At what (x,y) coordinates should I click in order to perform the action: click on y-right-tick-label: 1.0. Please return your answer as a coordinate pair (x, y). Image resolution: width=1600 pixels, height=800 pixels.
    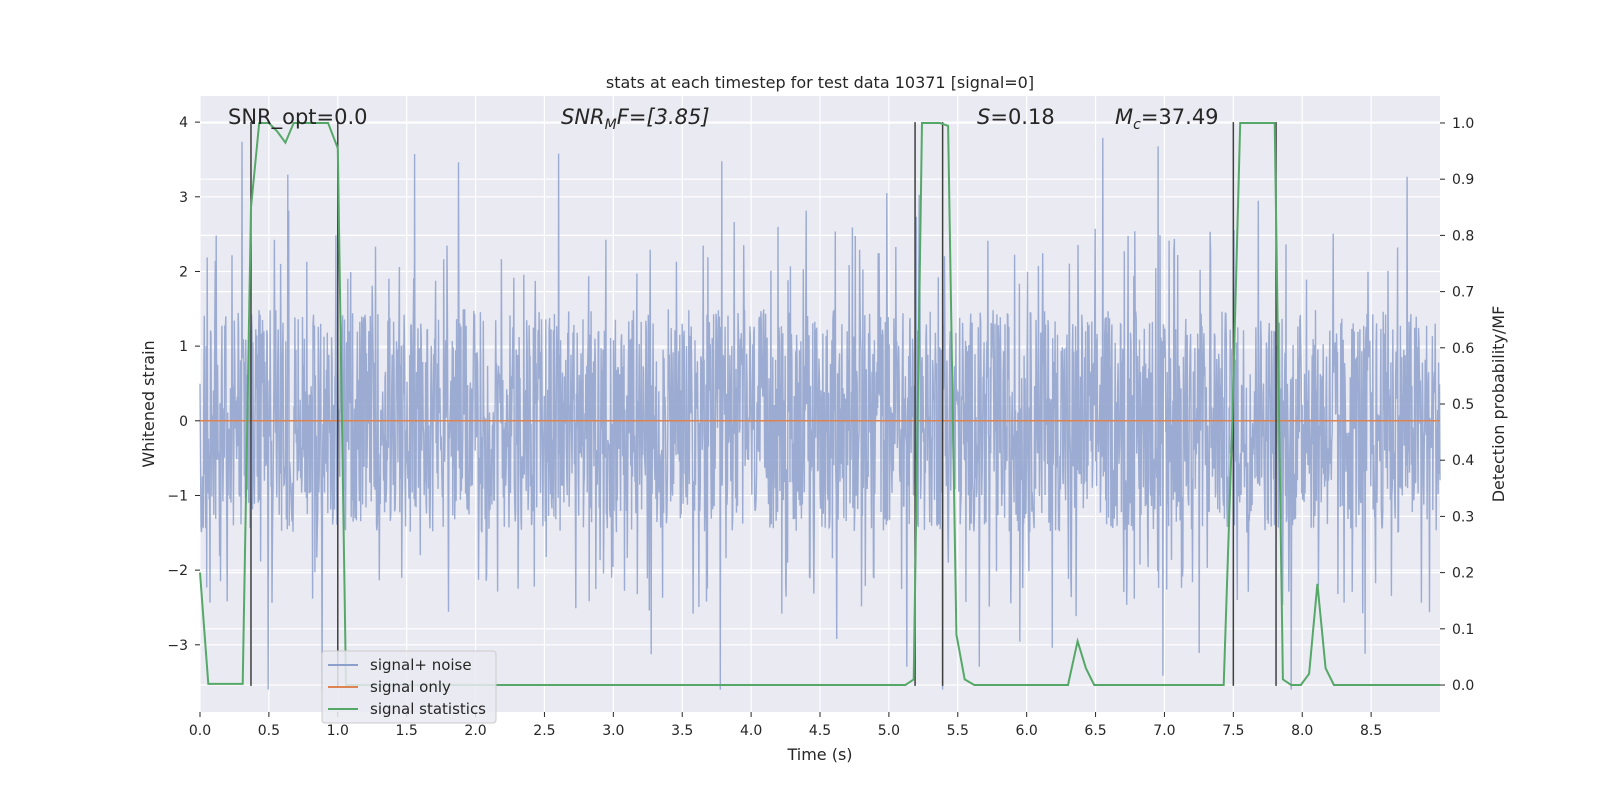
    Looking at the image, I should click on (1463, 124).